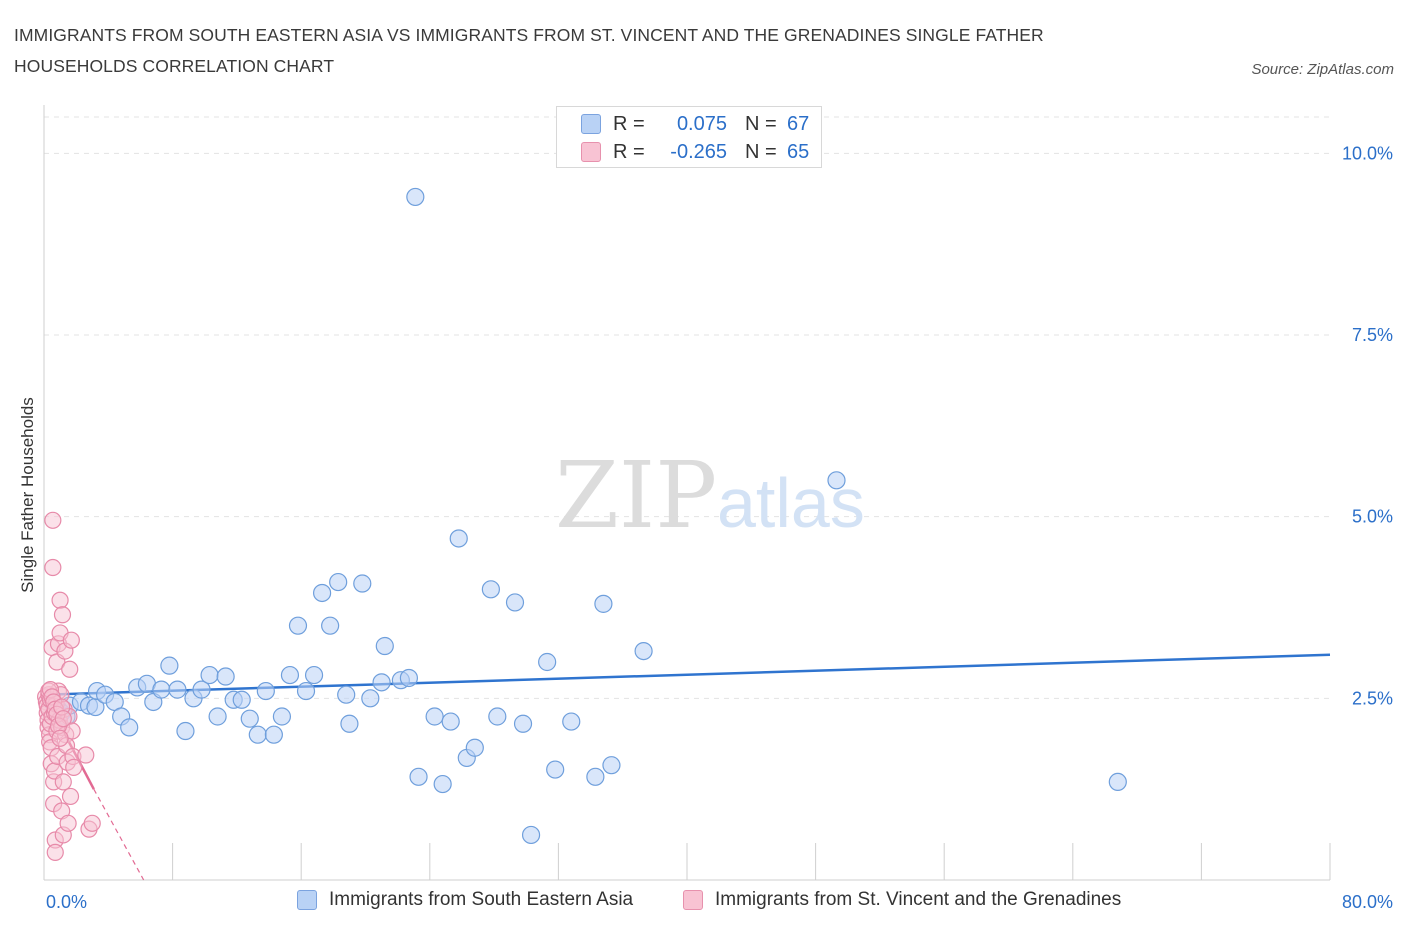  Describe the element at coordinates (66, 902) in the screenshot. I see `x-tick-label-min: 0.0%` at that location.